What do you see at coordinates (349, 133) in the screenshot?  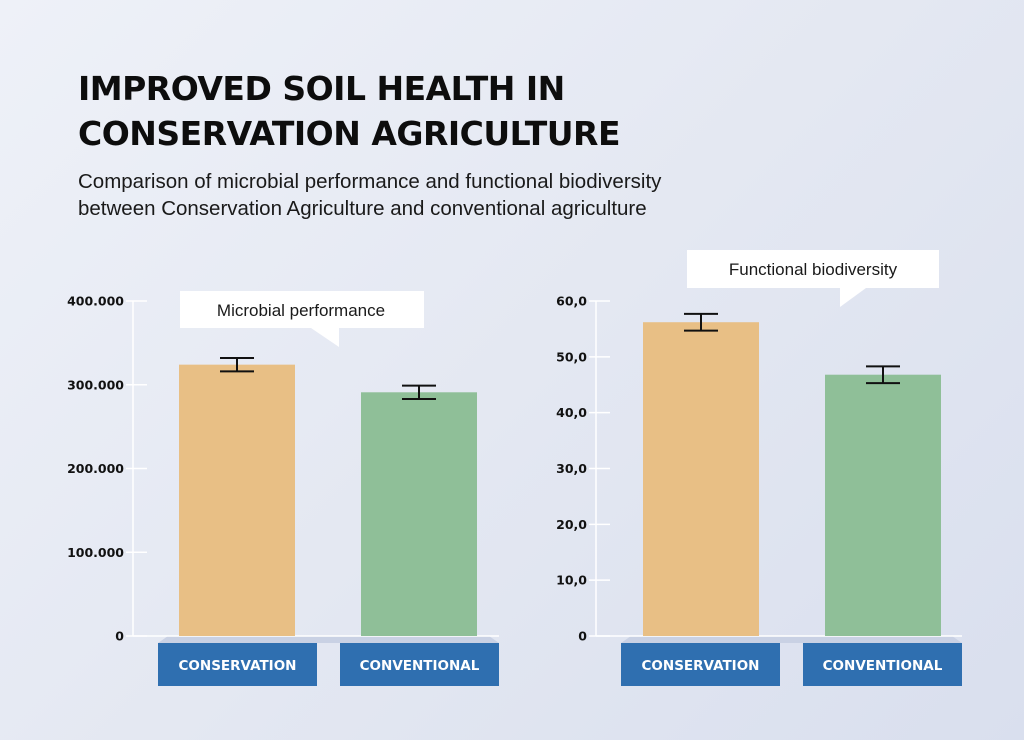 I see `title-line-2: CONSERVATION AGRICULTURE` at bounding box center [349, 133].